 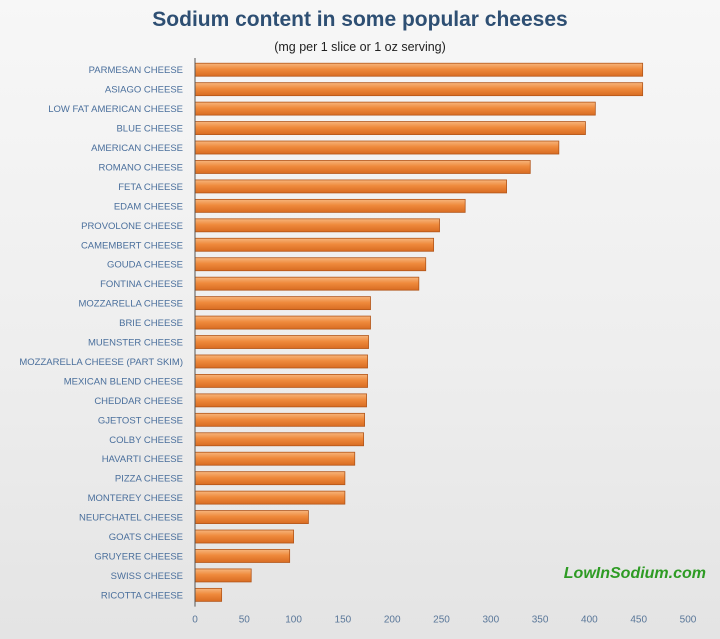 What do you see at coordinates (392, 620) in the screenshot?
I see `x-tick-label: 200` at bounding box center [392, 620].